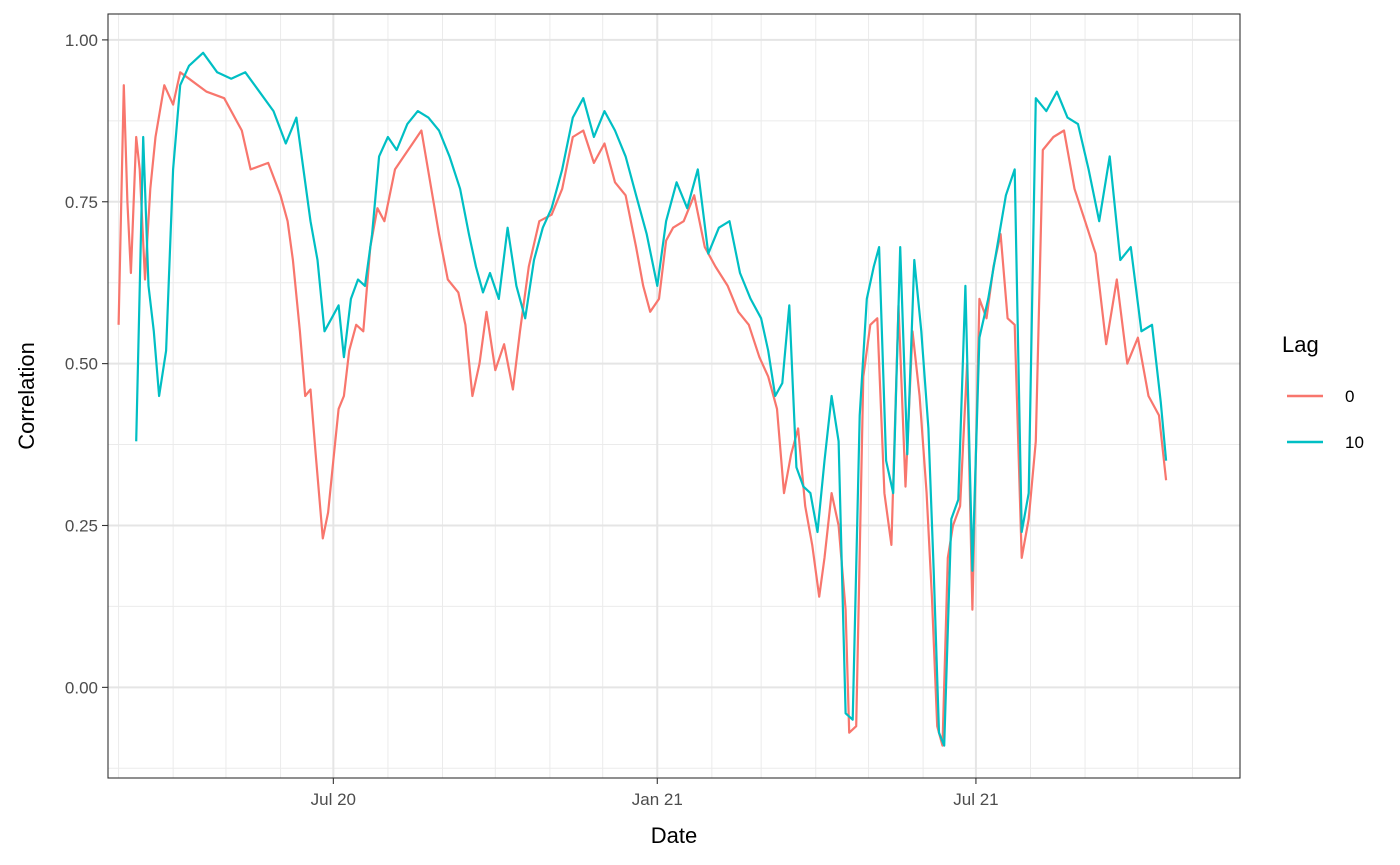 Image resolution: width=1400 pixels, height=865 pixels. I want to click on y-tick-label: 0.00, so click(81, 687).